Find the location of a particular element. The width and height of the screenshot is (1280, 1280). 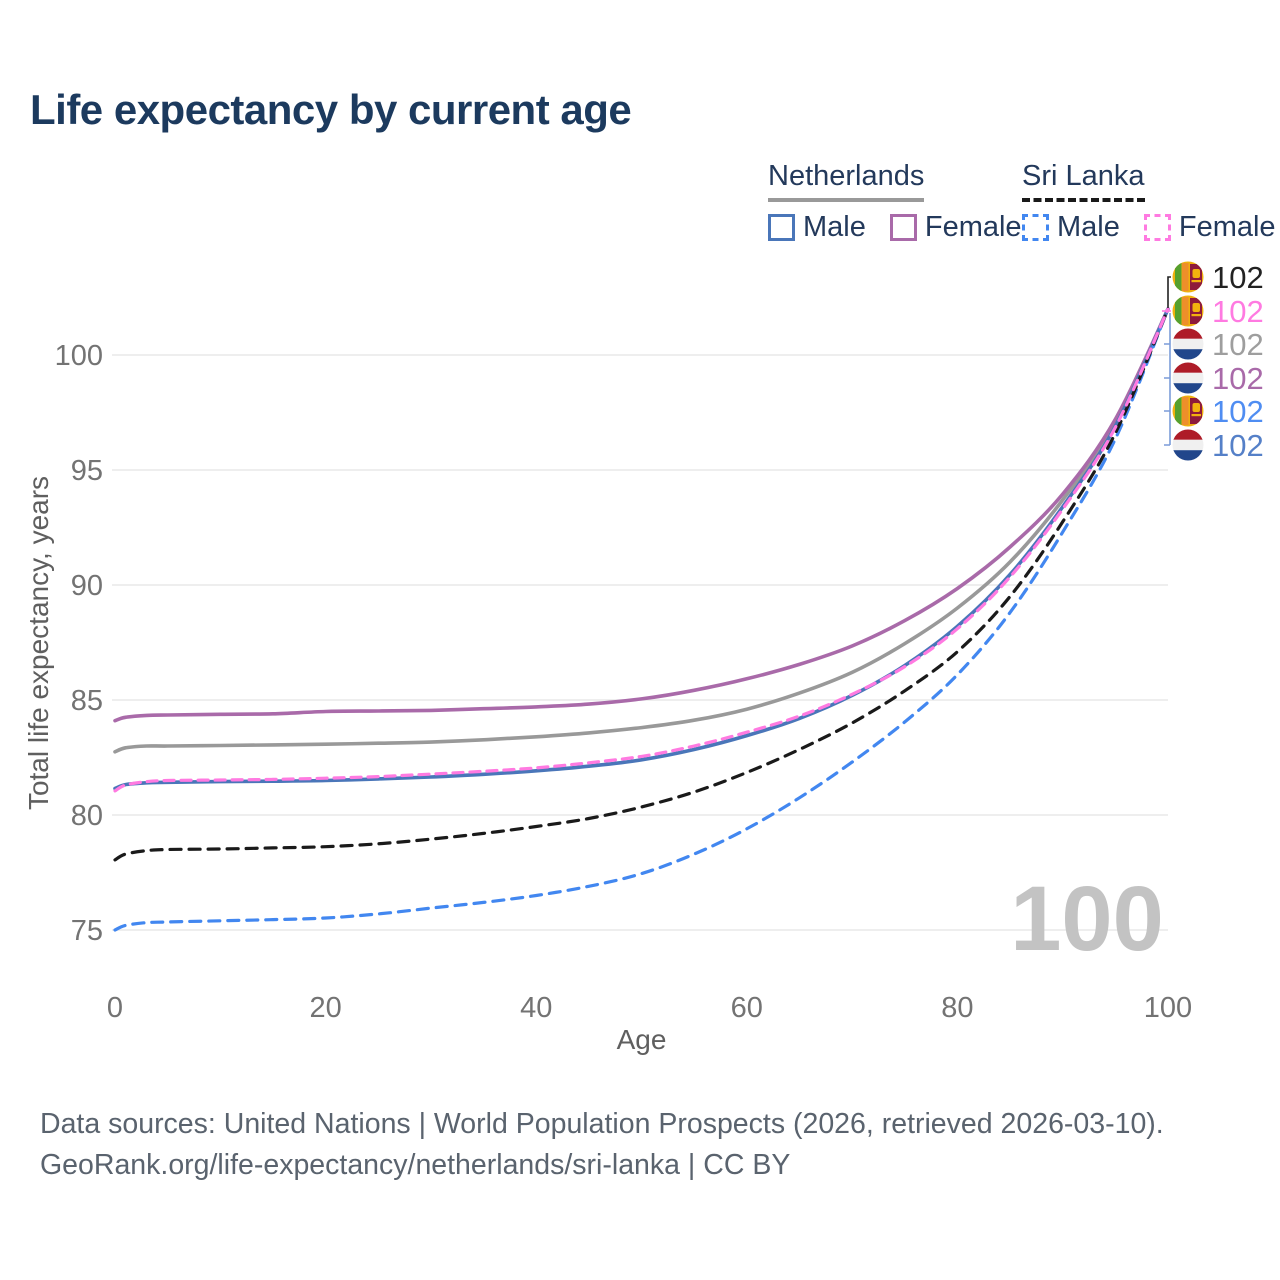

legend-item-sri-lanka-female: Female is located at coordinates (1209, 227).